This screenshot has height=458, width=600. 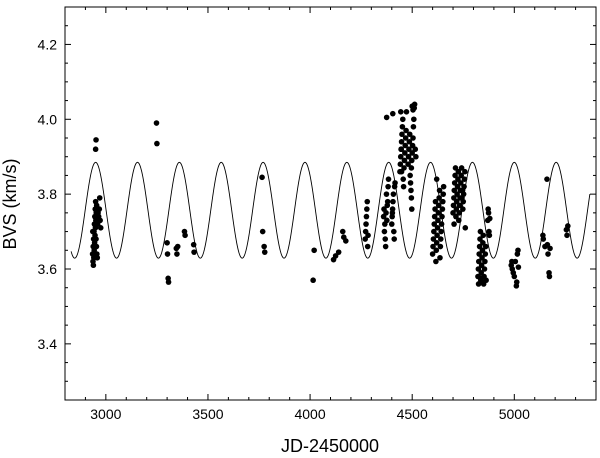 What do you see at coordinates (330, 446) in the screenshot?
I see `x-axis-label: JD-2450000` at bounding box center [330, 446].